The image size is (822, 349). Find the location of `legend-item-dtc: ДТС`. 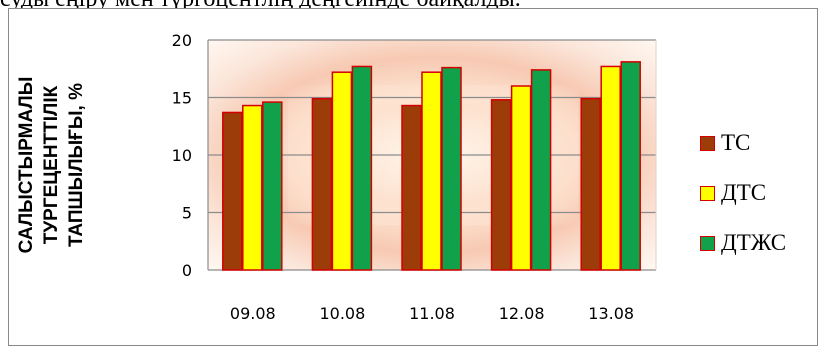

legend-item-dtc: ДТС is located at coordinates (743, 193).